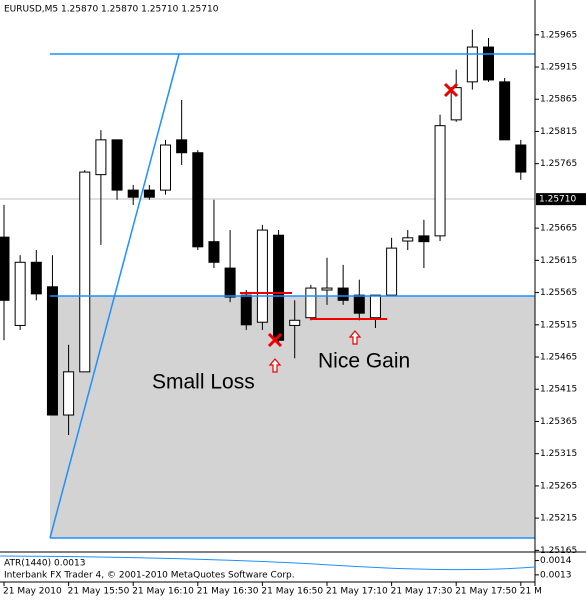  I want to click on y-tick-label: 1.25365, so click(558, 422).